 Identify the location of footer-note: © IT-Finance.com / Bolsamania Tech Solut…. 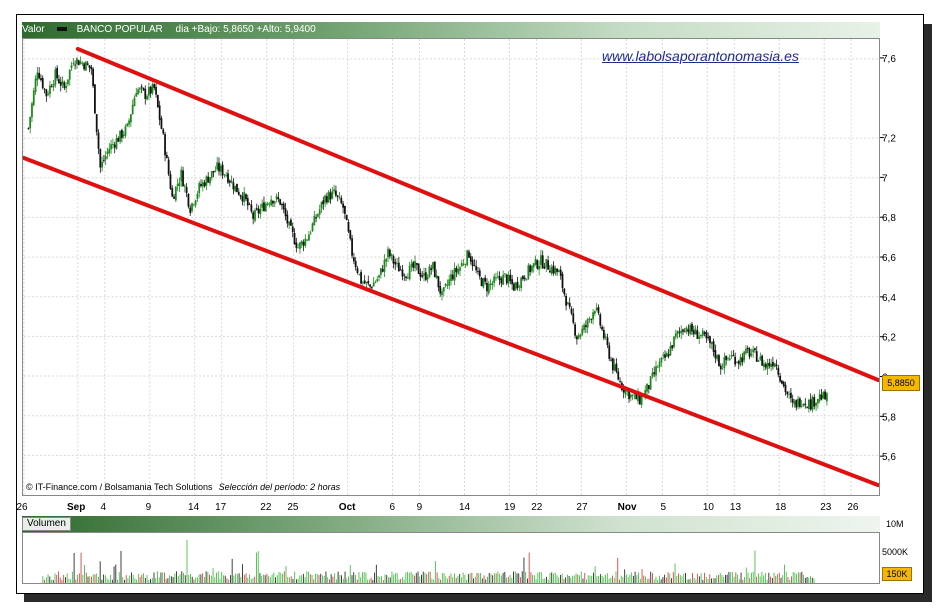
(183, 487).